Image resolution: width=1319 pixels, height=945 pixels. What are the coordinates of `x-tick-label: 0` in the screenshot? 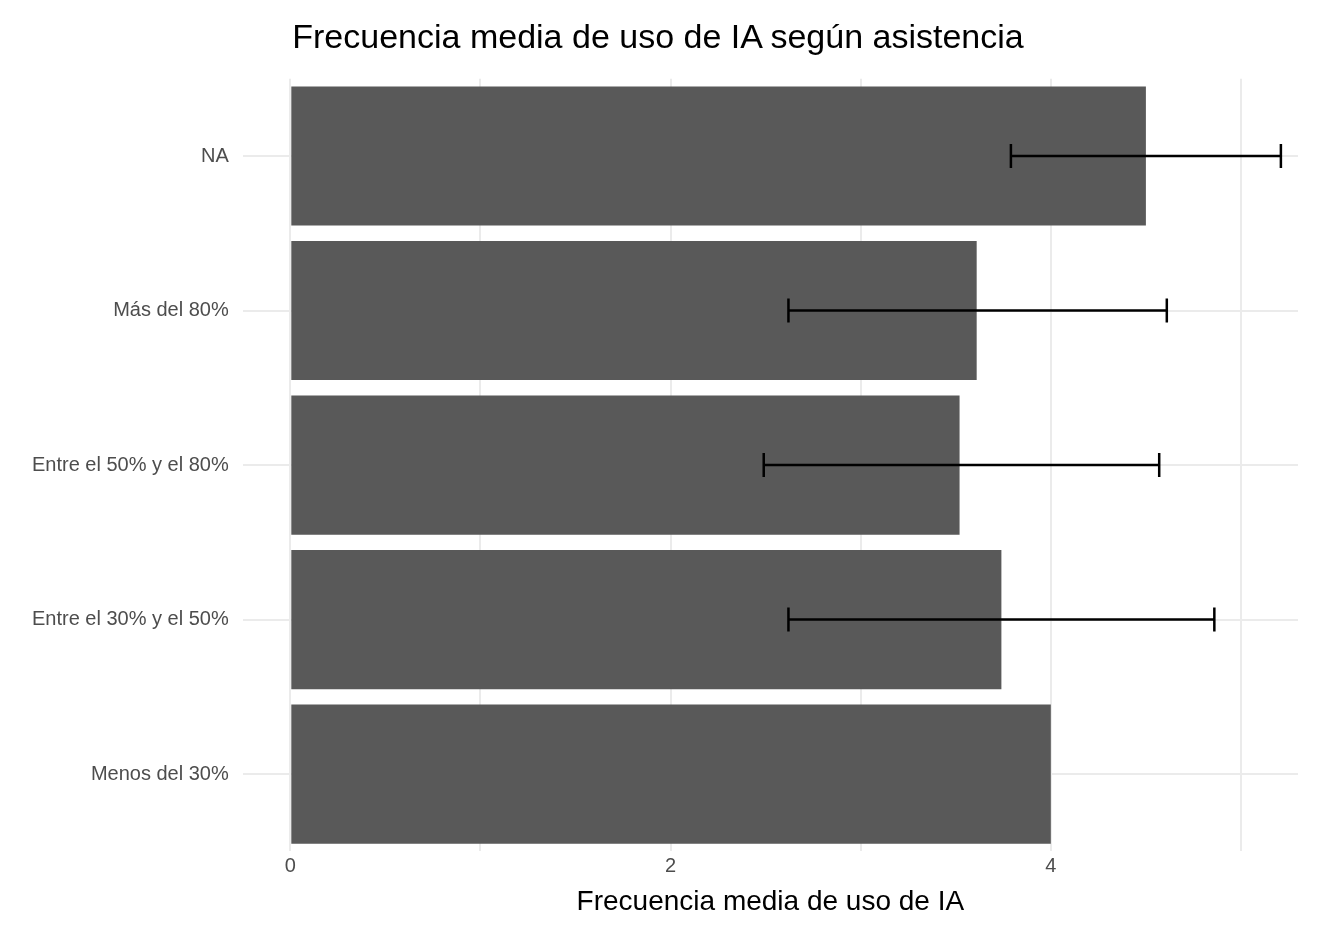 It's located at (290, 864).